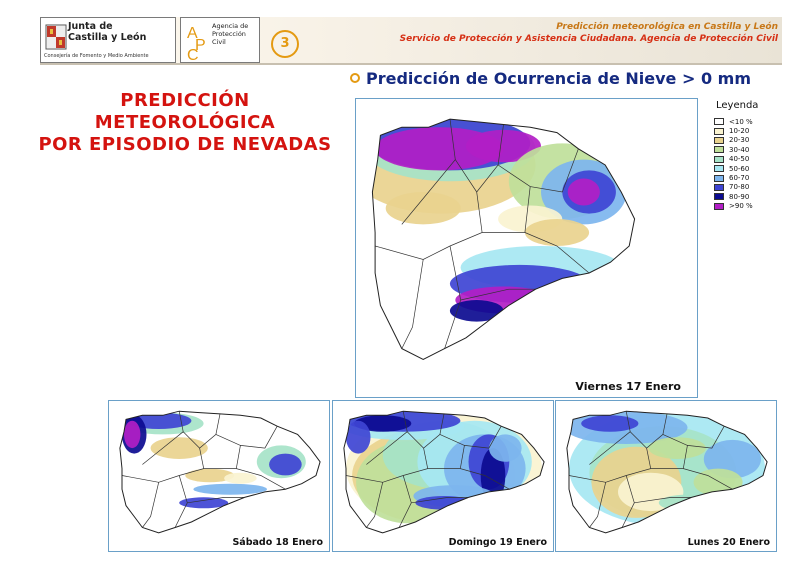 Image resolution: width=810 pixels, height=569 pixels. Describe the element at coordinates (185, 144) in the screenshot. I see `side-title-line3: POR EPISODIO DE NEVADAS` at that location.